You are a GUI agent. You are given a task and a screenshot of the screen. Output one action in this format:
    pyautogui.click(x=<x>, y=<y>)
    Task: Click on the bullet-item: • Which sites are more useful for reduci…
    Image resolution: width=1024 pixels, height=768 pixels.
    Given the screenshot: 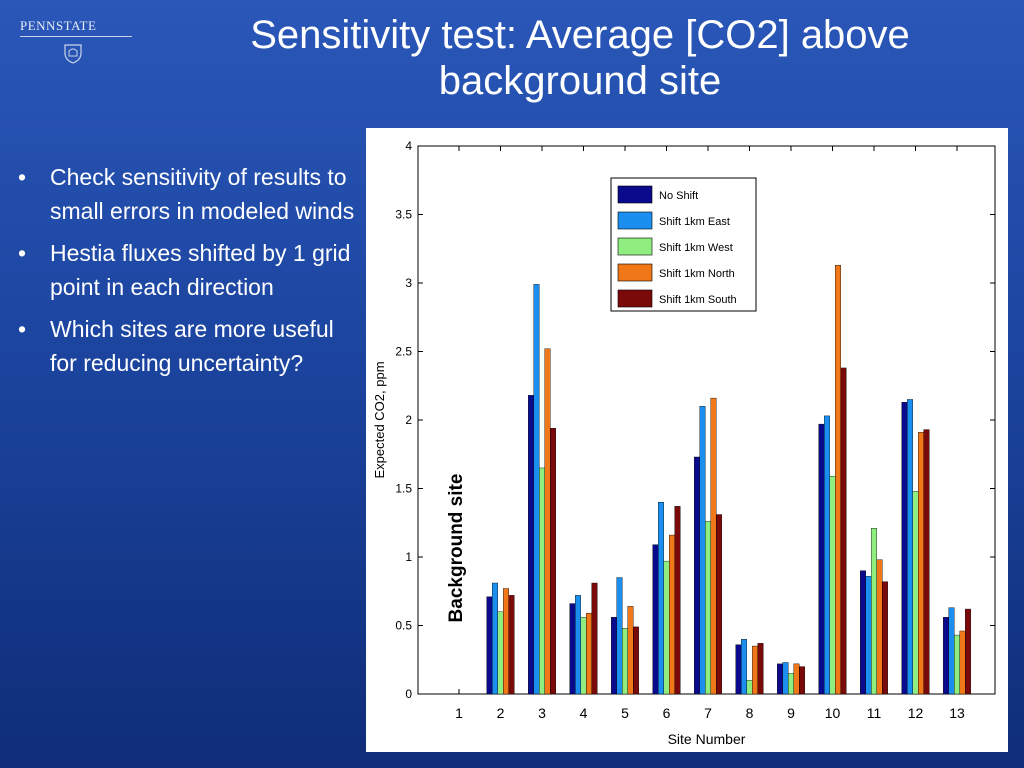 What is the action you would take?
    pyautogui.click(x=190, y=346)
    